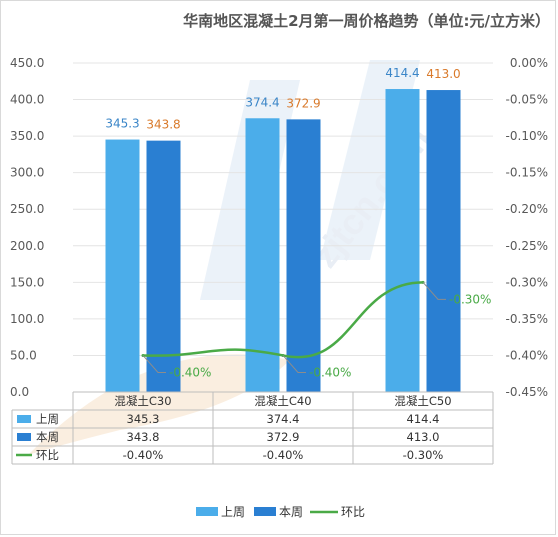 This screenshot has height=537, width=558. I want to click on bar-data-label: 414.4, so click(402, 73).